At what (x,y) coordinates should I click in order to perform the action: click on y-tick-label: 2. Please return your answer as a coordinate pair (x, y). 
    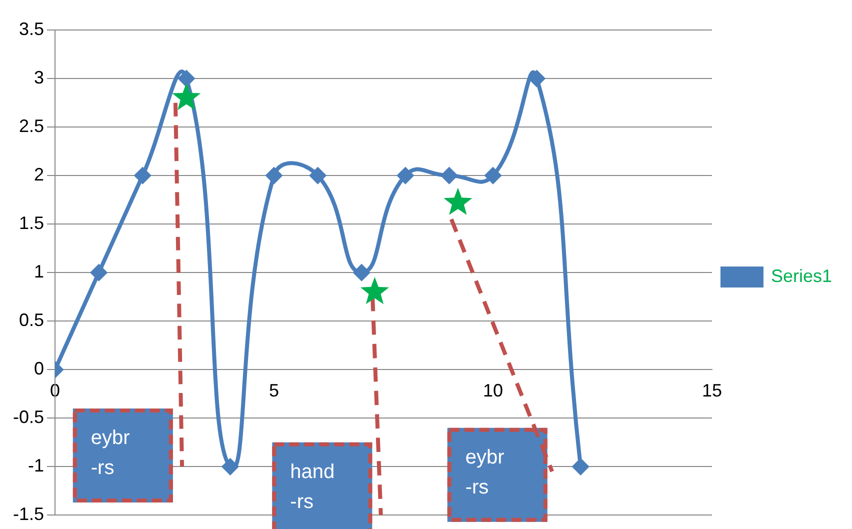
    Looking at the image, I should click on (39, 174).